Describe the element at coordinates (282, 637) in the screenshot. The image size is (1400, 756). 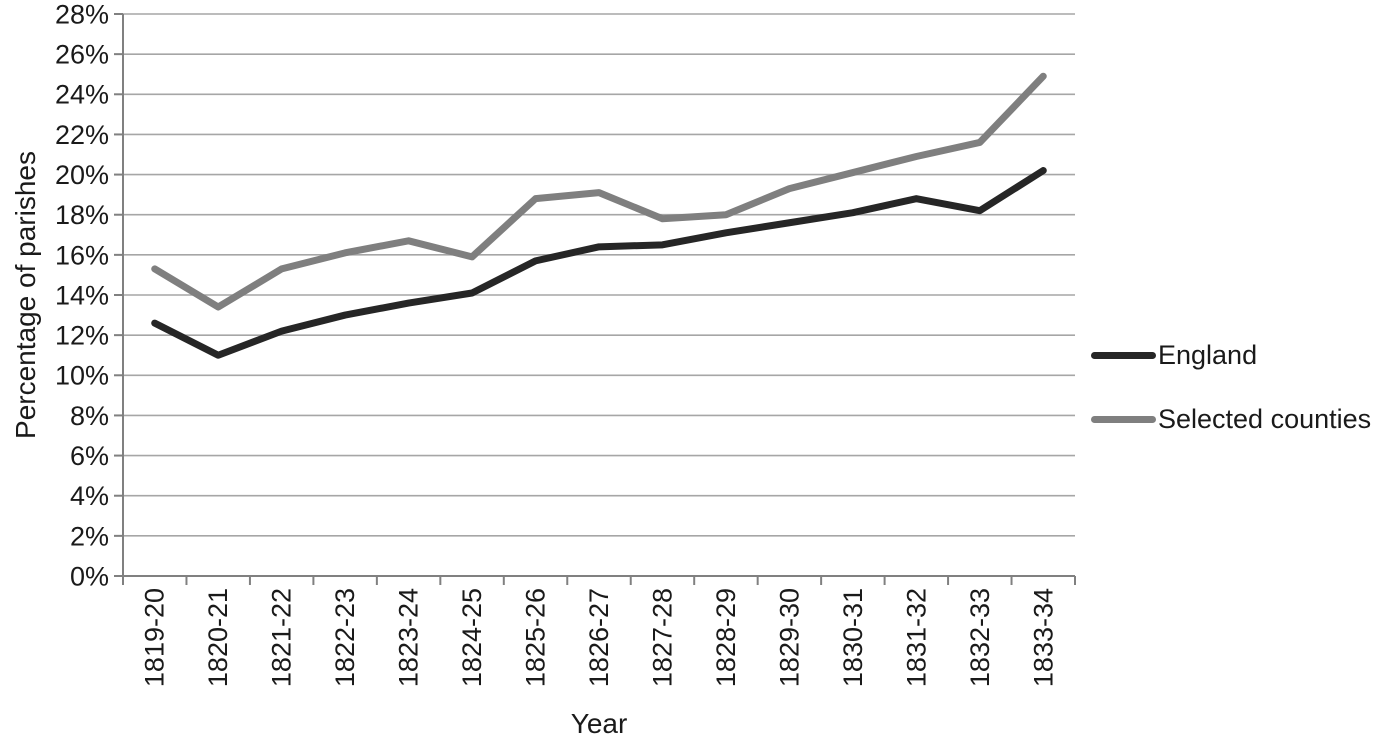
I see `x-tick-label: 1821-22` at that location.